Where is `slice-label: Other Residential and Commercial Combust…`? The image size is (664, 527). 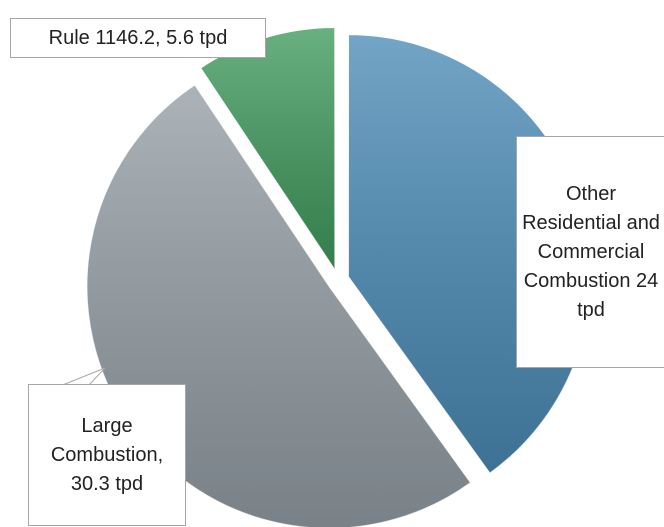
slice-label: Other Residential and Commercial Combust… is located at coordinates (590, 252).